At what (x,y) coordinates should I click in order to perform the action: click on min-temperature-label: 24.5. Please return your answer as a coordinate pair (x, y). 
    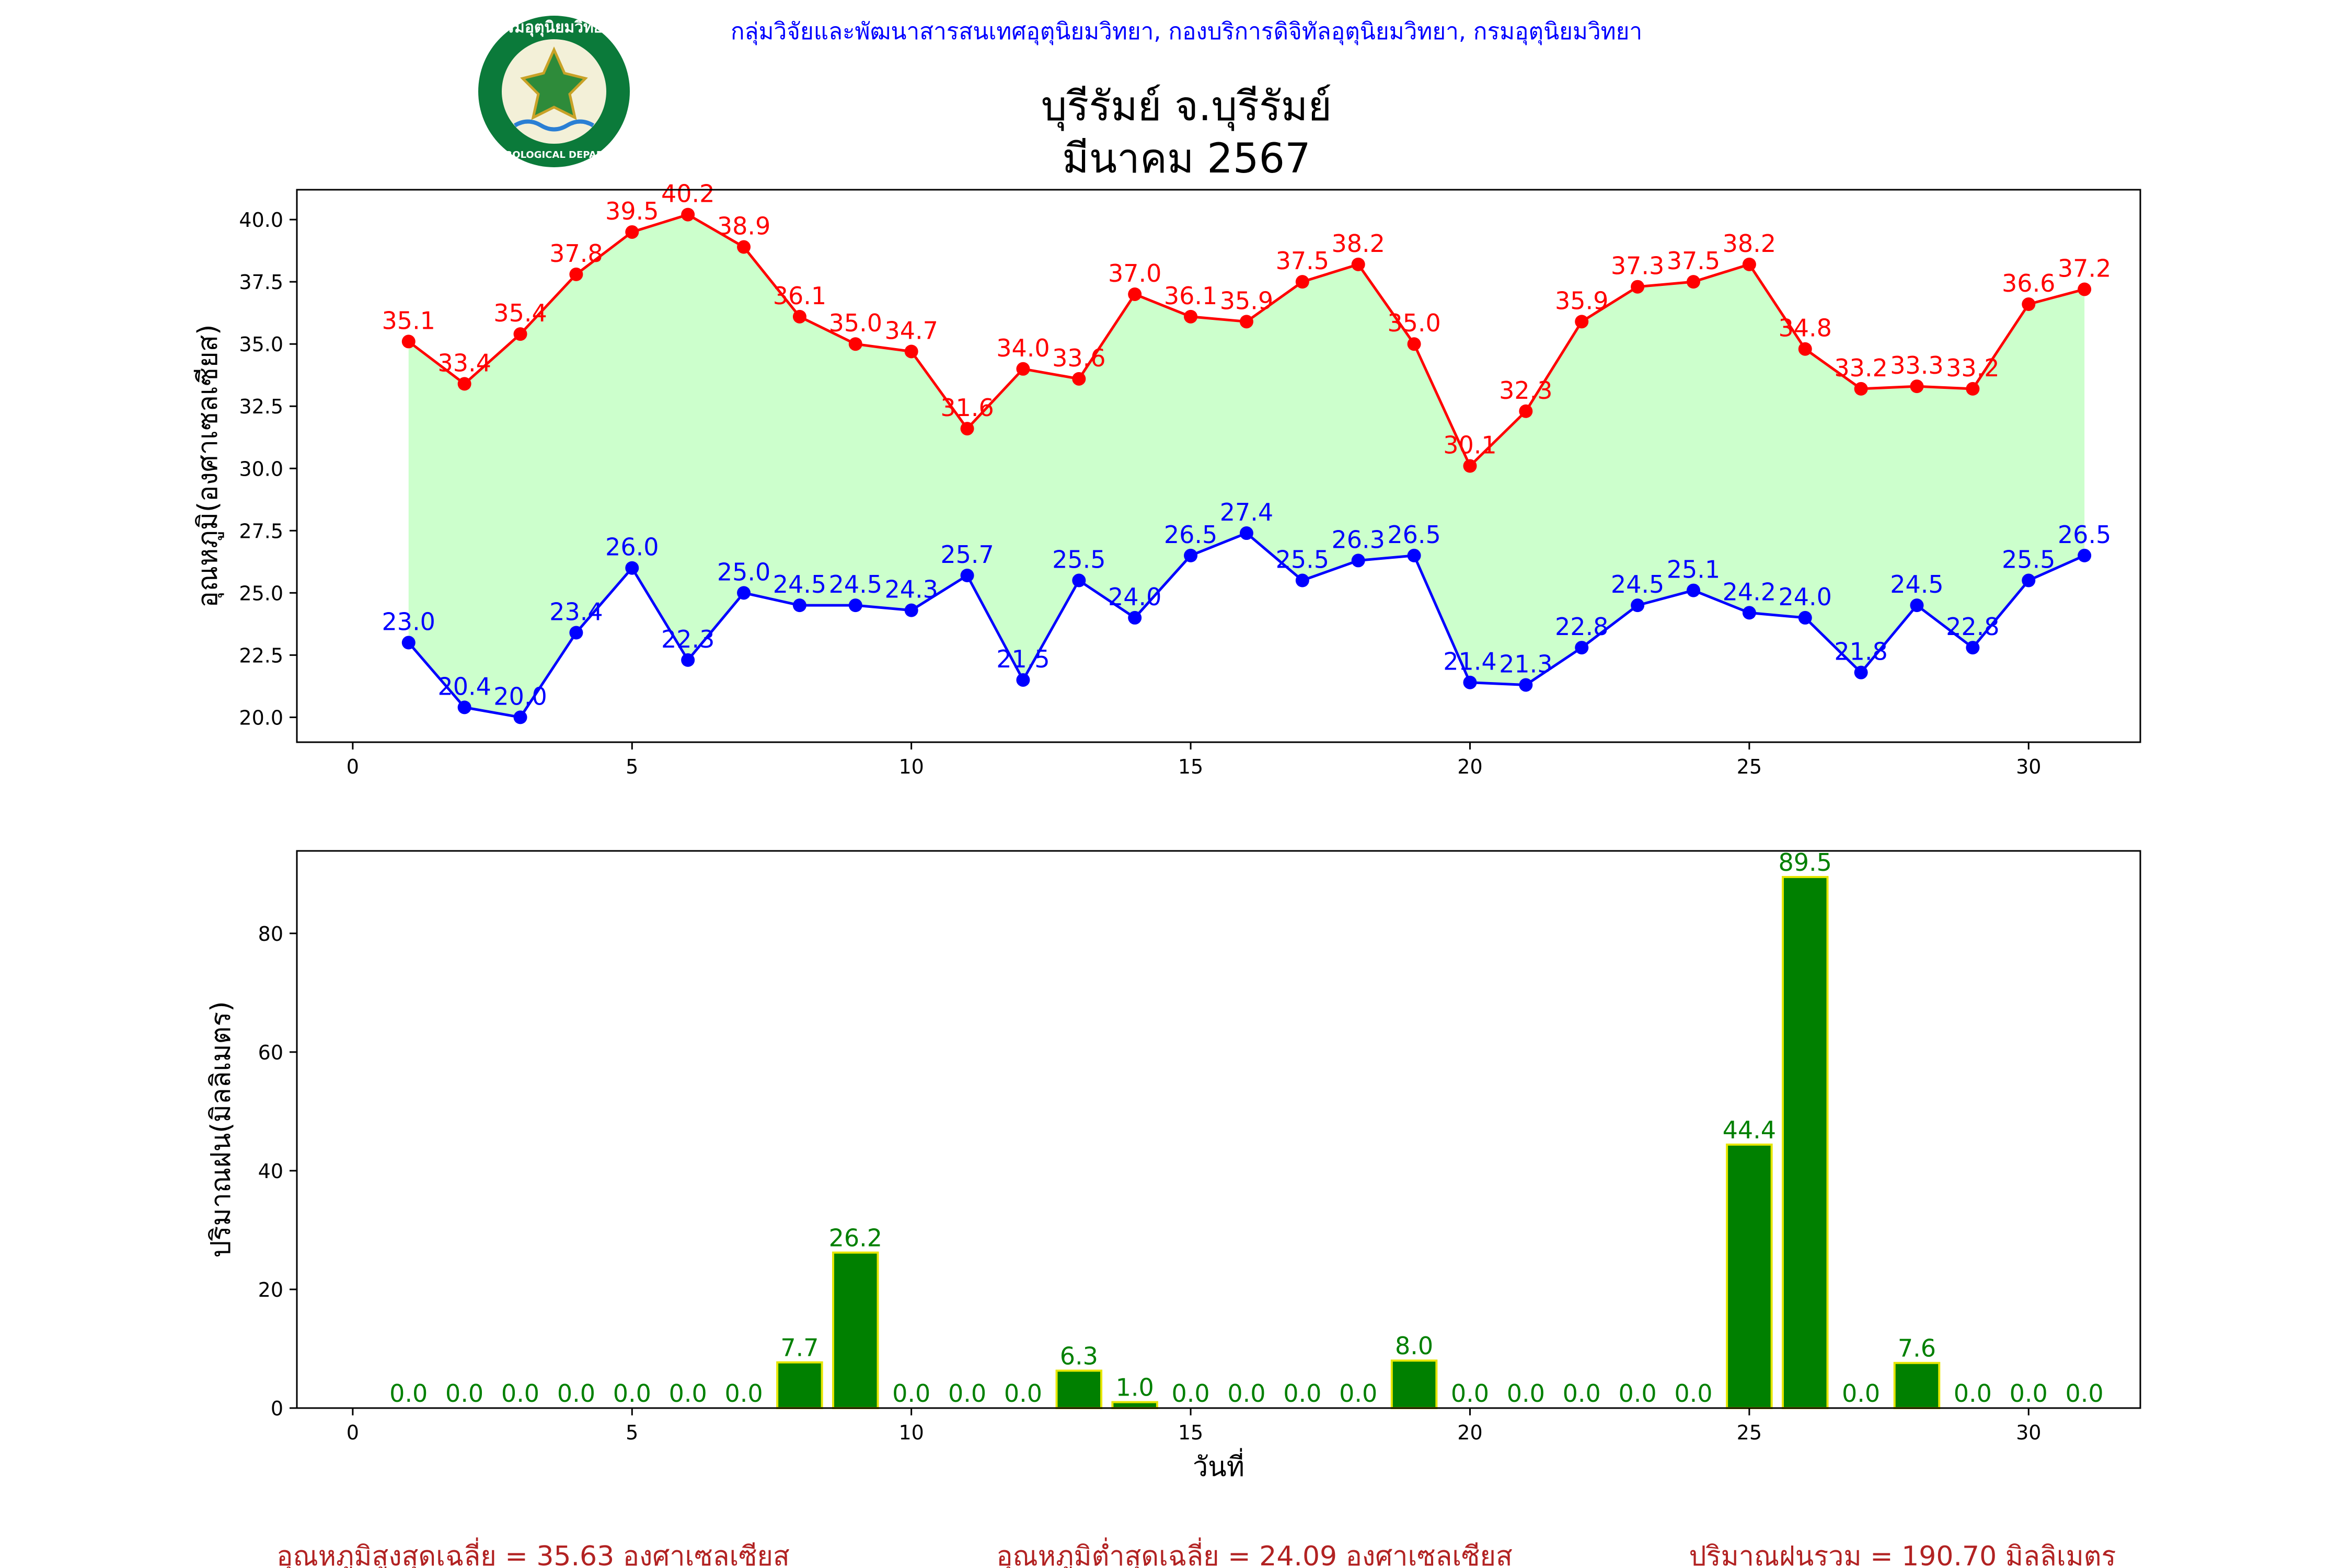
    Looking at the image, I should click on (855, 584).